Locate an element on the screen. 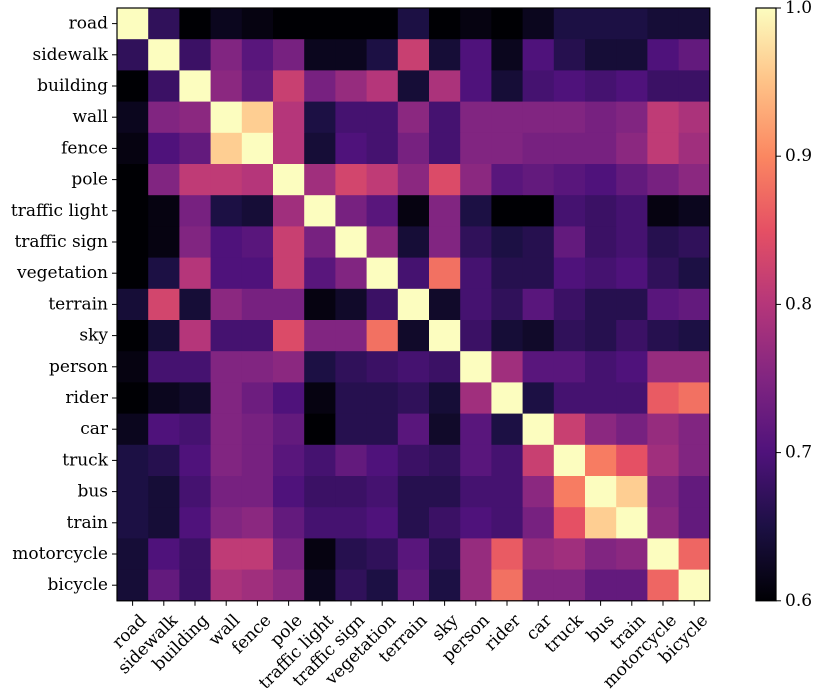 This screenshot has height=700, width=831. heatmap-cell-sidewalk-pole is located at coordinates (289, 55).